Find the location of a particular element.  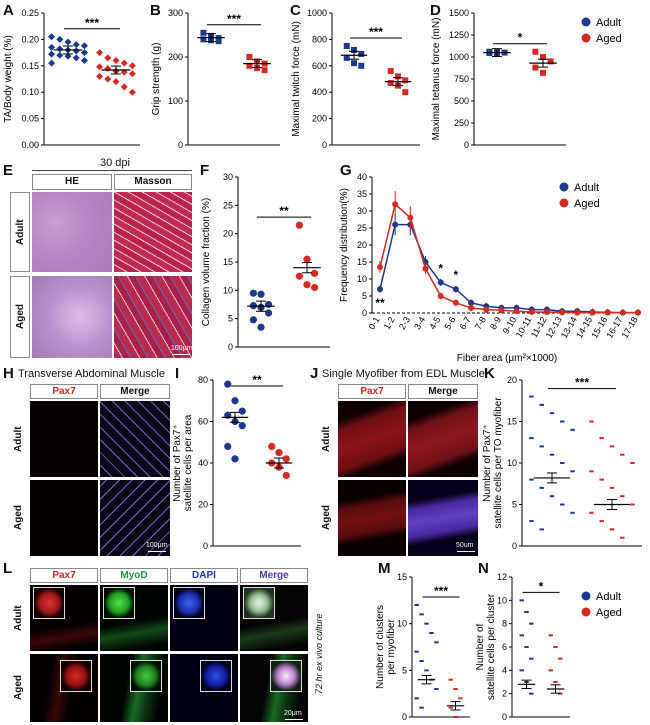

panel-e-masson-aged-image is located at coordinates (153, 317).